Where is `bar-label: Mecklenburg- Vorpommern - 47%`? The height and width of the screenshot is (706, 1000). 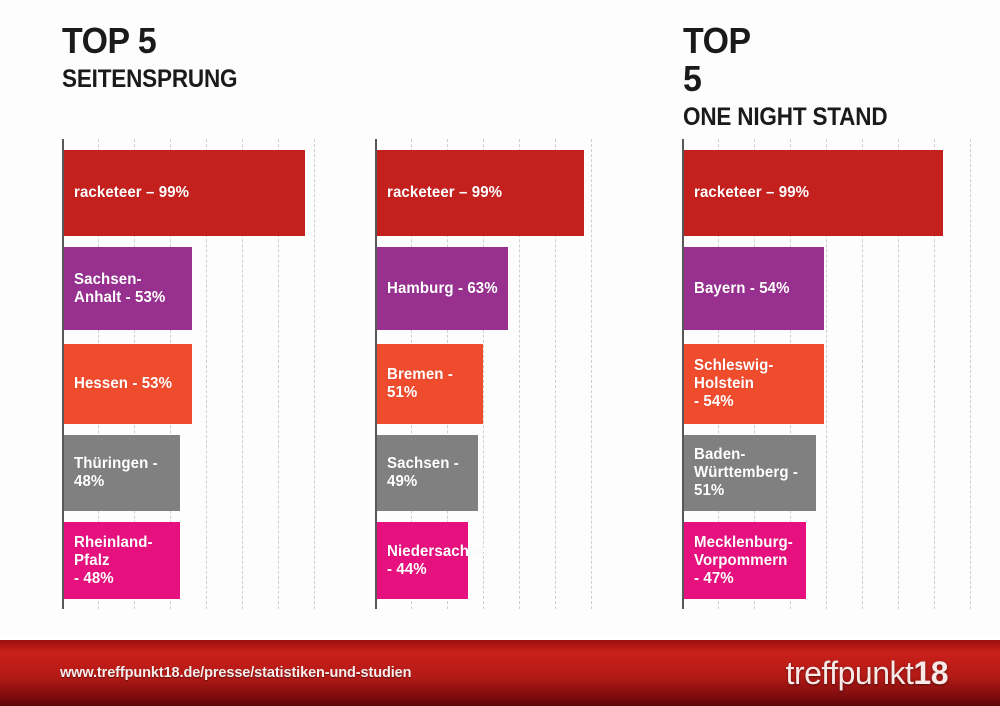 bar-label: Mecklenburg- Vorpommern - 47% is located at coordinates (743, 560).